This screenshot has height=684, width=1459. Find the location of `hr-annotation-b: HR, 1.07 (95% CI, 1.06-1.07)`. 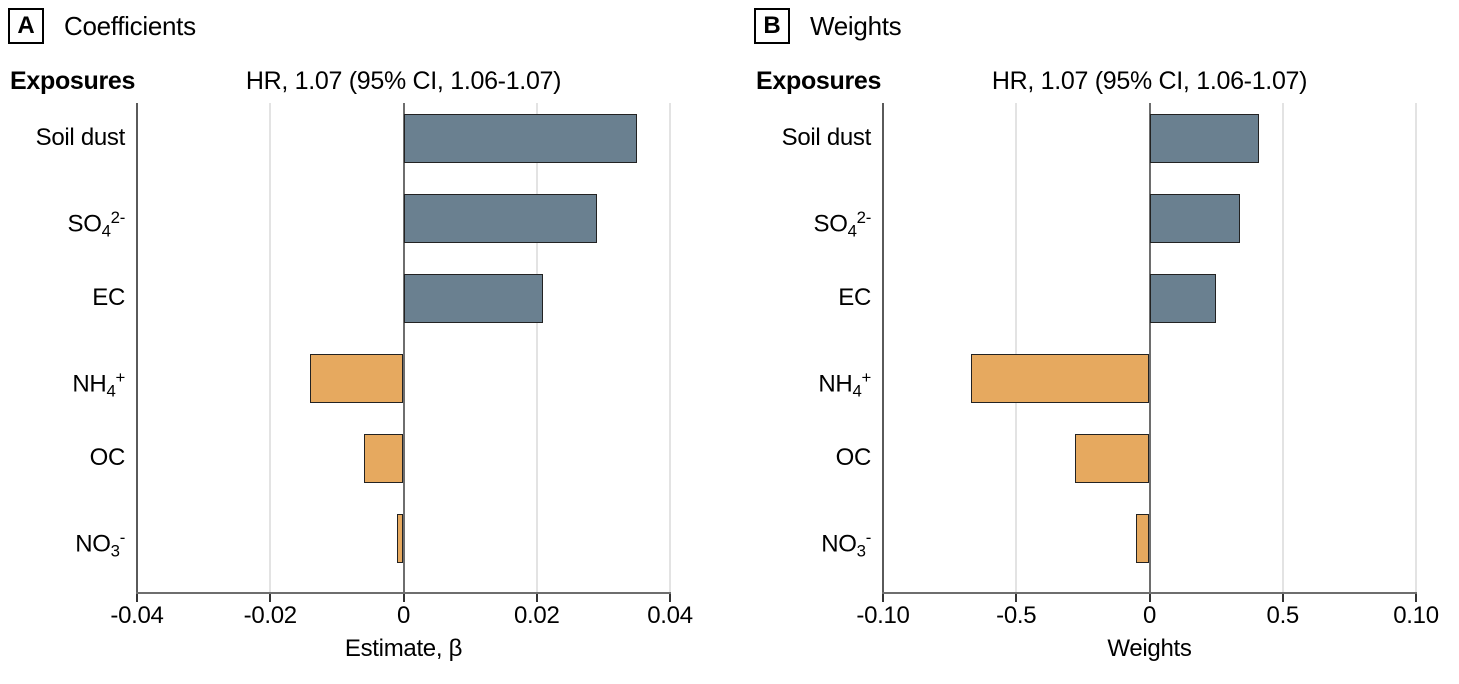

hr-annotation-b: HR, 1.07 (95% CI, 1.06-1.07) is located at coordinates (1149, 81).